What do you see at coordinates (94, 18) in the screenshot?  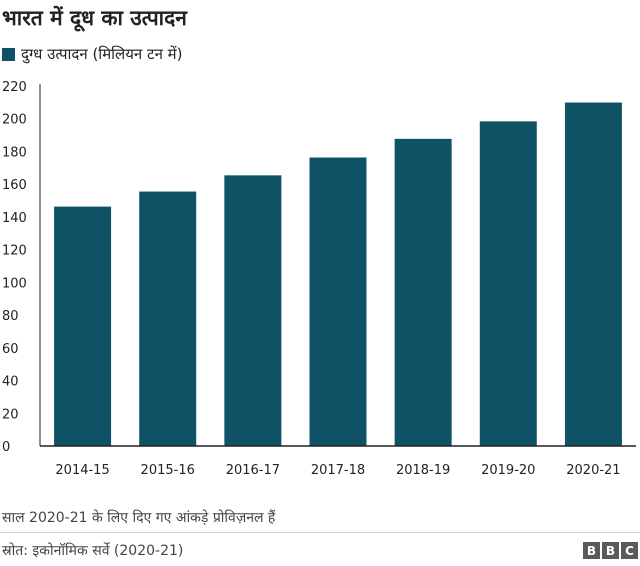 I see `chart-title: भारत में दूध का उत्पादन` at bounding box center [94, 18].